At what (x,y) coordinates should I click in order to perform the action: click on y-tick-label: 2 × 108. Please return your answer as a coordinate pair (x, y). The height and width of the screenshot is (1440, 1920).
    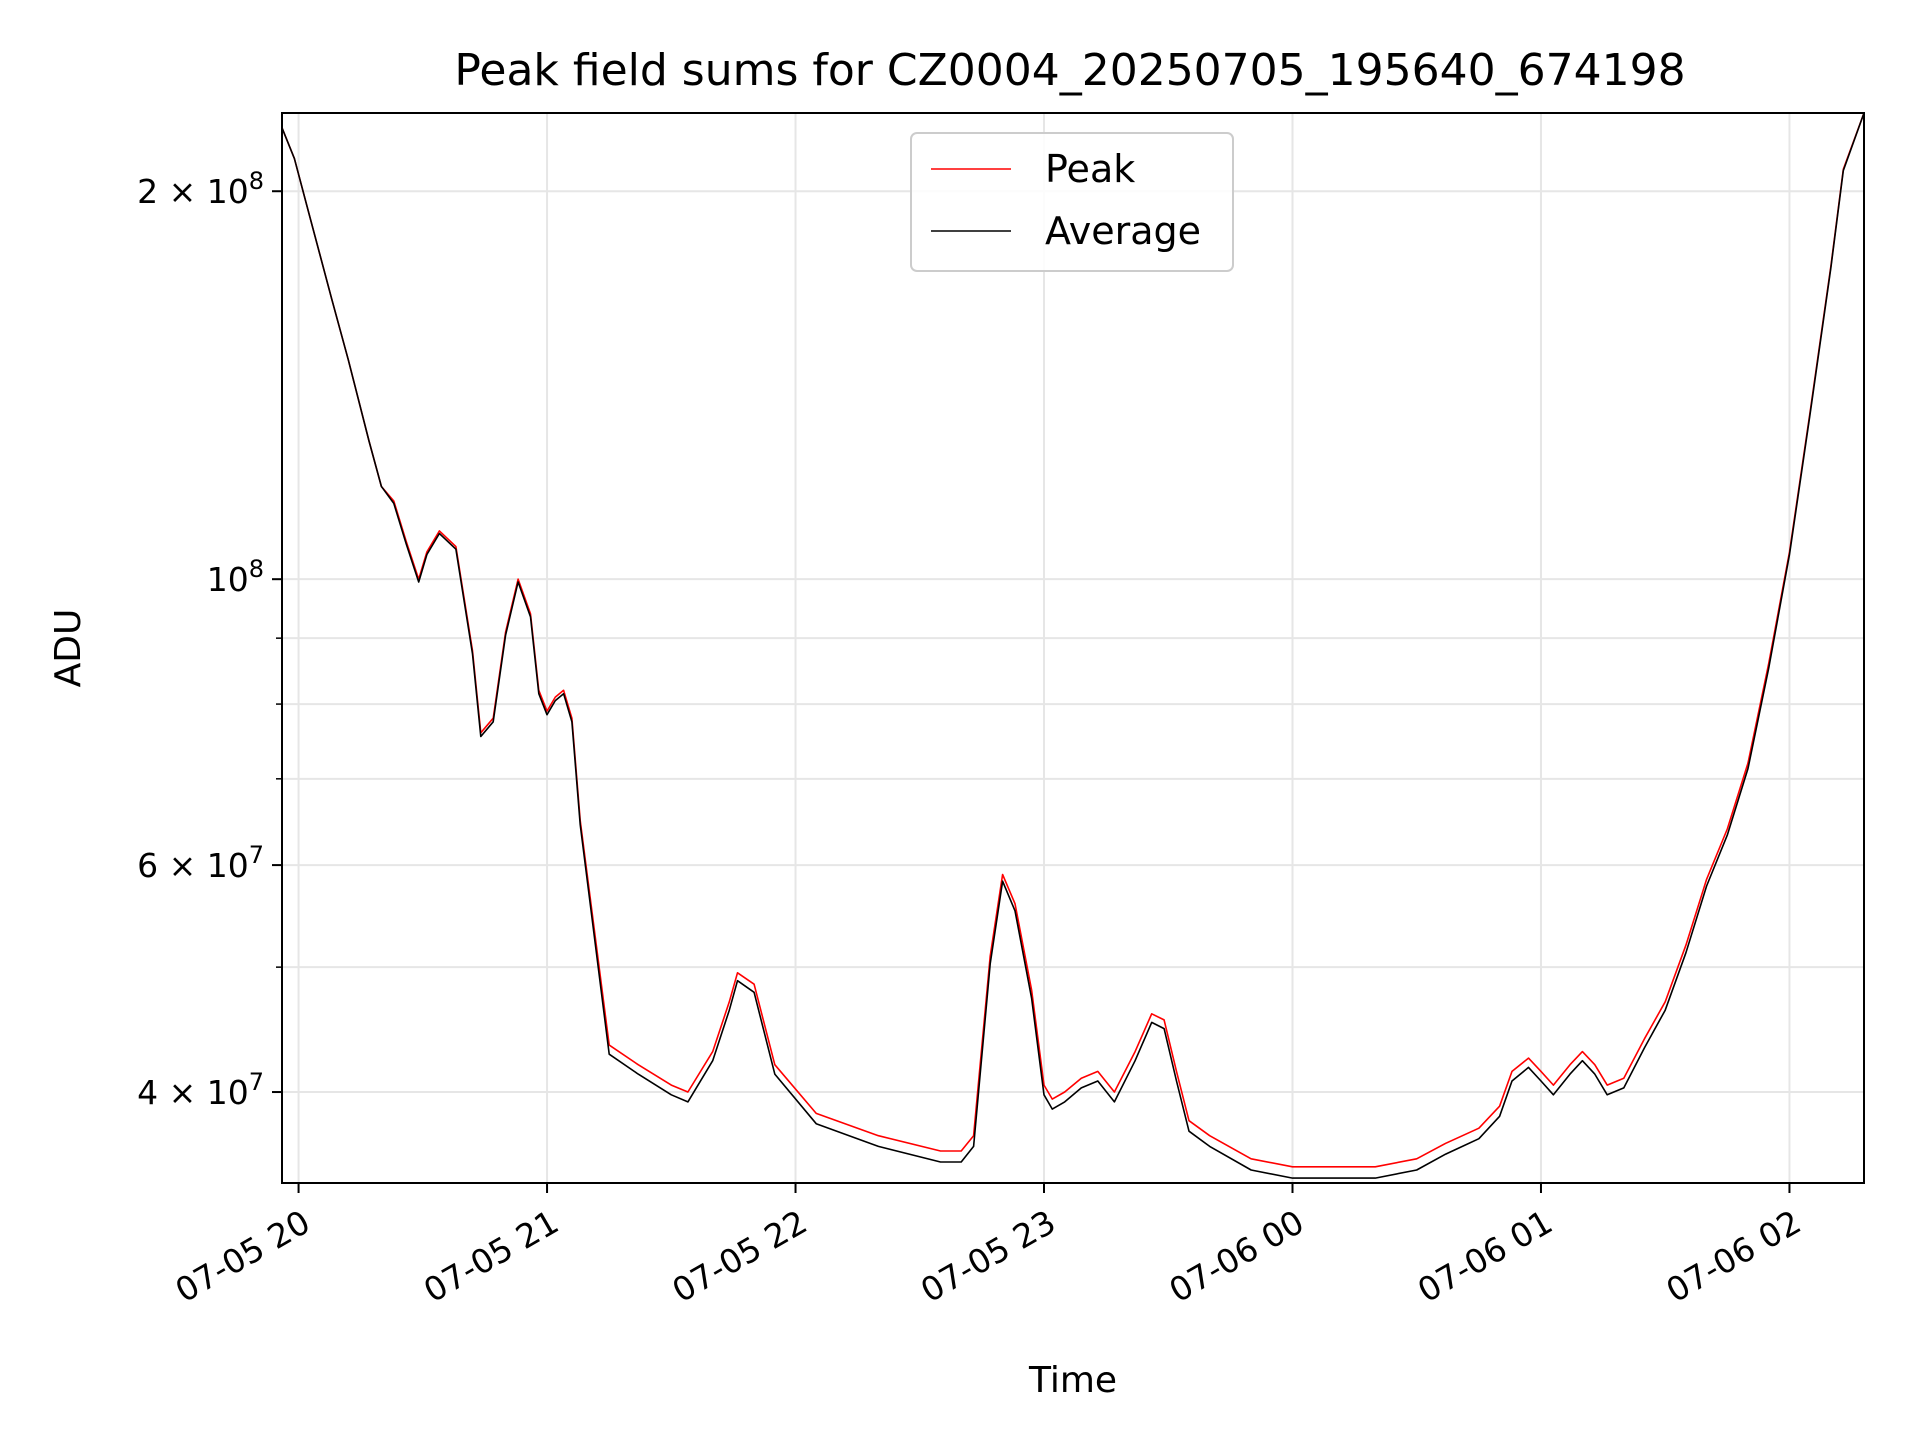
    Looking at the image, I should click on (200, 189).